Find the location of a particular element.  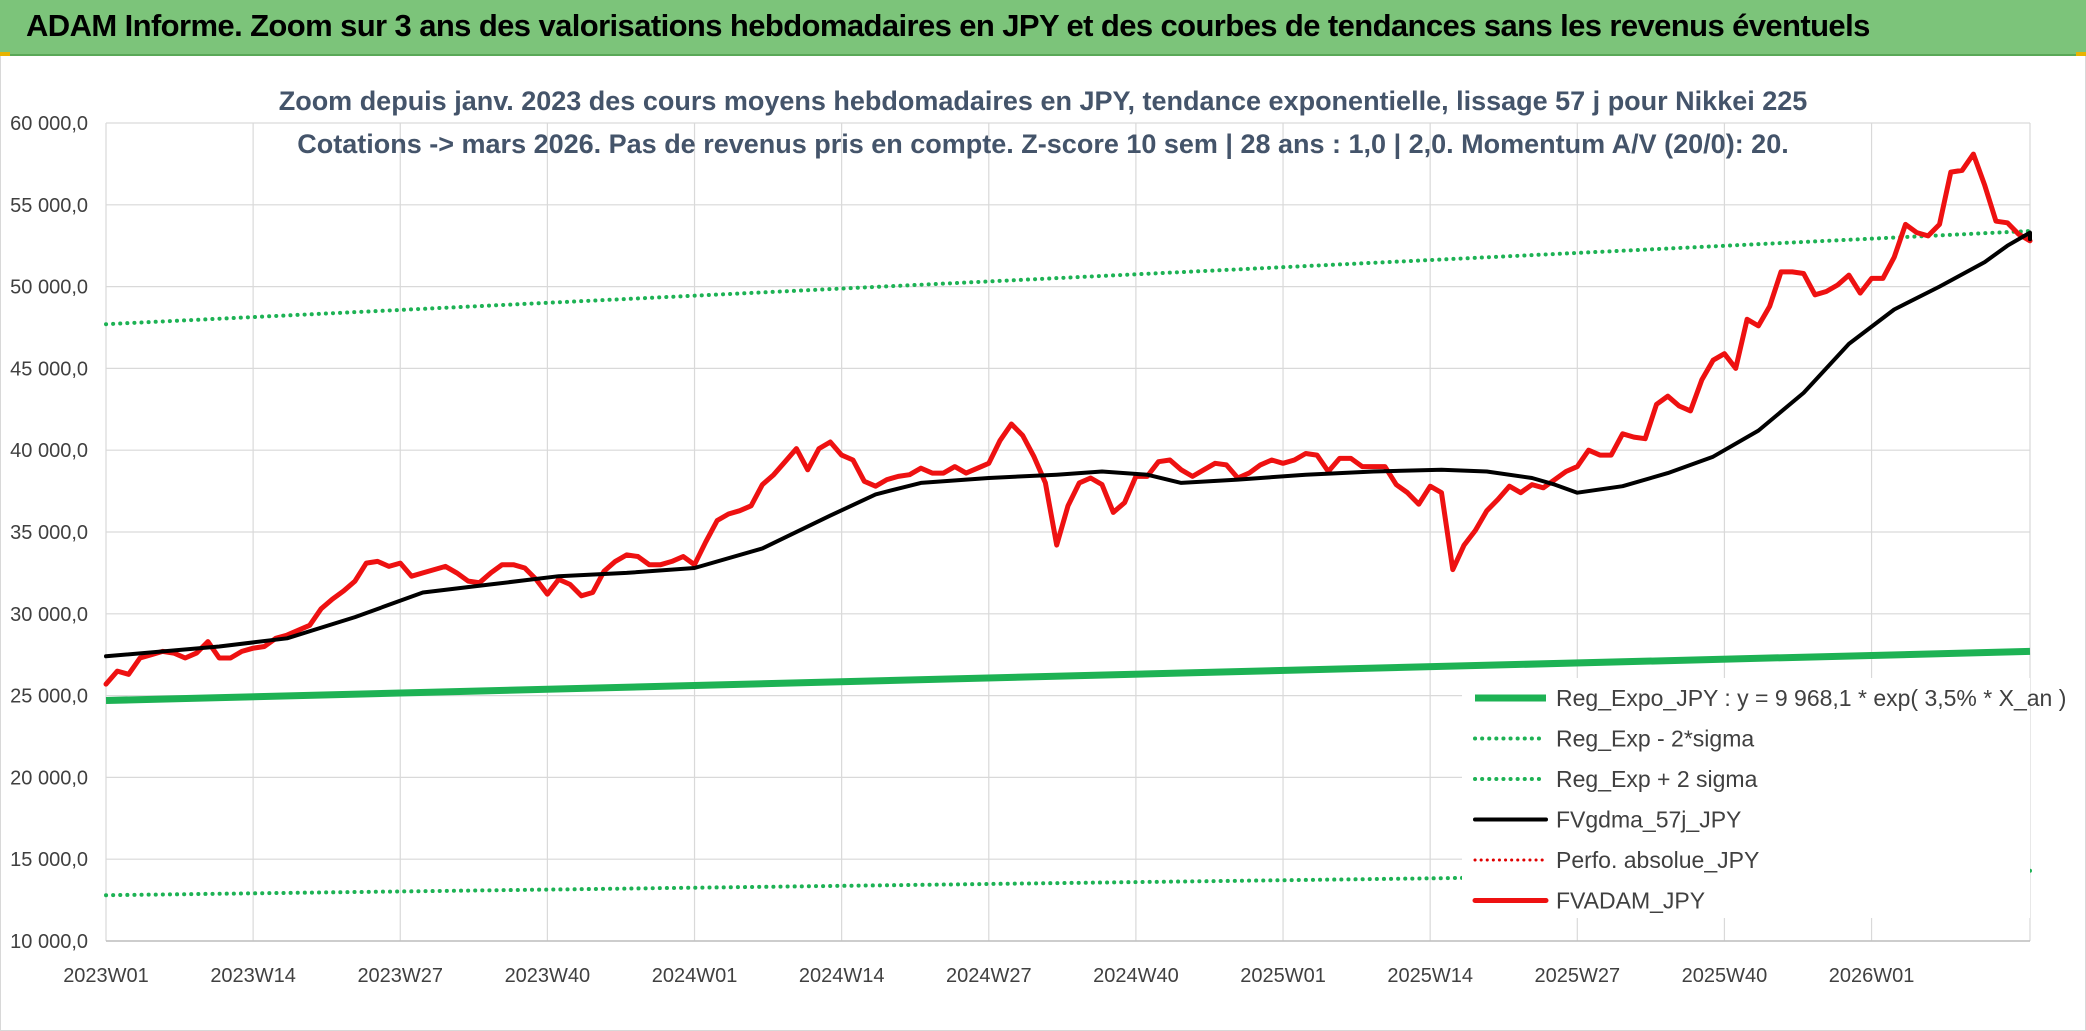

x-tick-label: 2024W01 is located at coordinates (695, 976).